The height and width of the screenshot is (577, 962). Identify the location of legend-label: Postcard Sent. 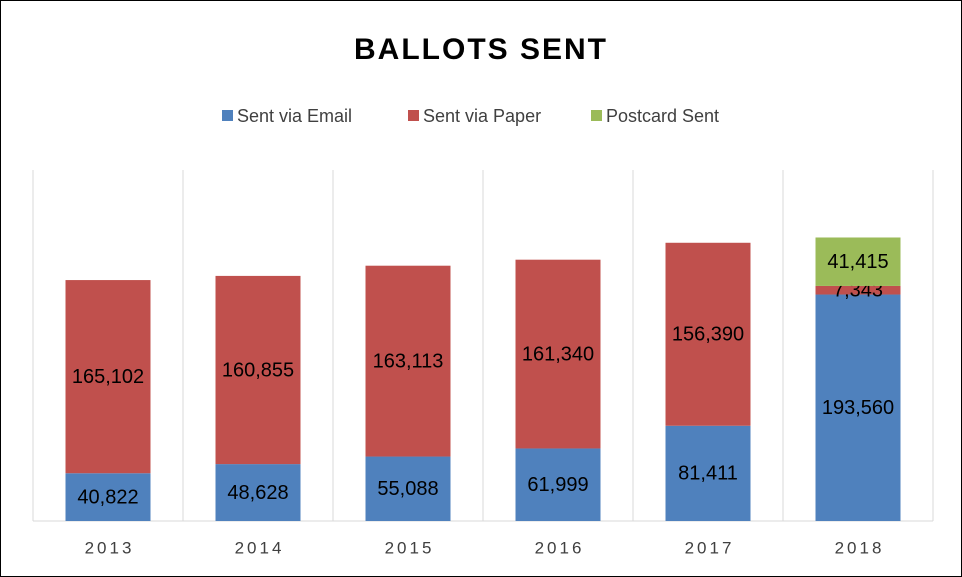
(662, 116).